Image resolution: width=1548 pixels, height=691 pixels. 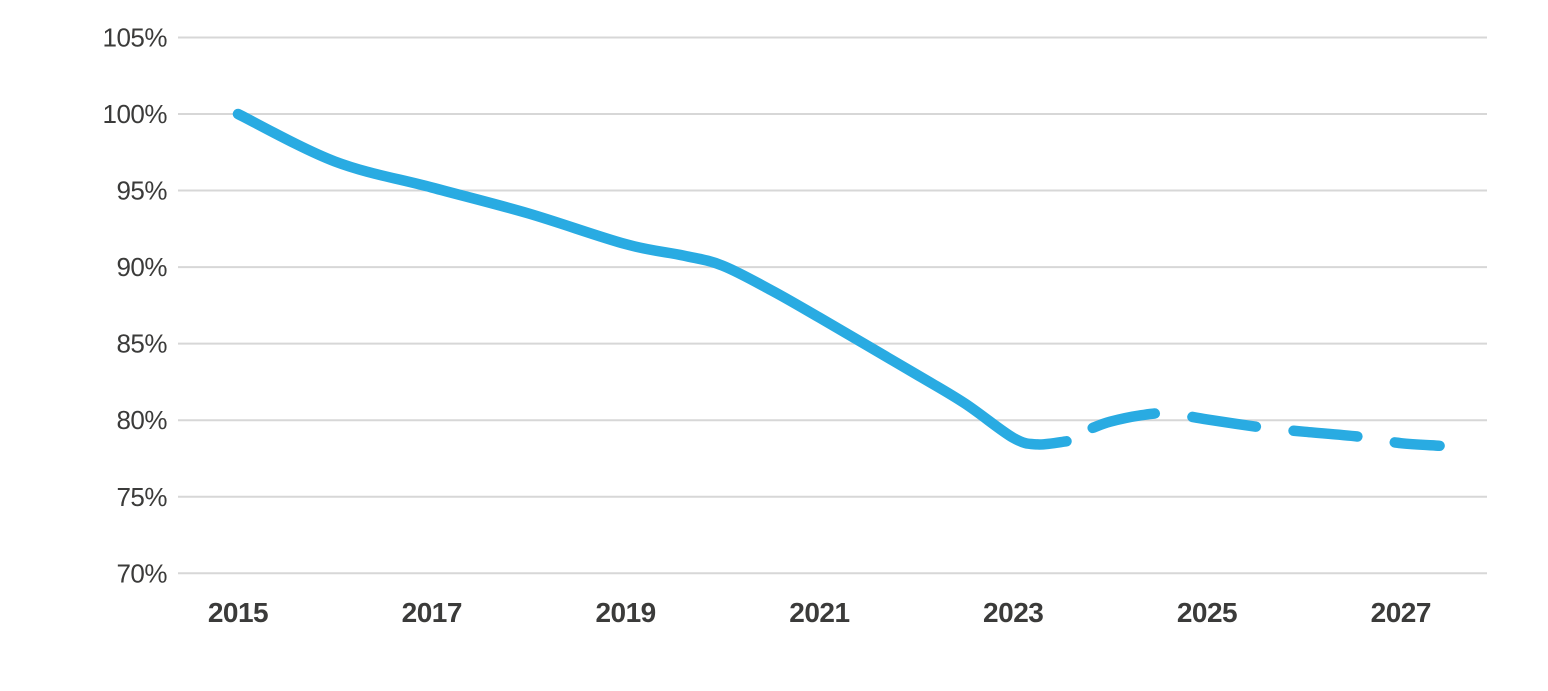 I want to click on y-axis-tick-label: 75%, so click(x=141, y=497).